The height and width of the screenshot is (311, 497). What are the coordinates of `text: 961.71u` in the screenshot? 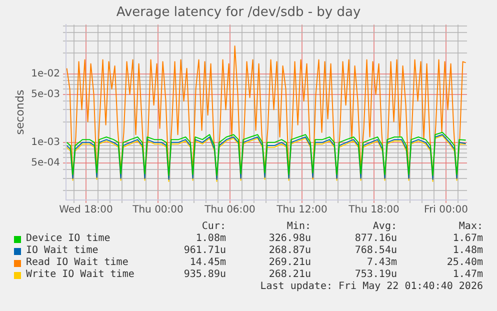 It's located at (205, 251).